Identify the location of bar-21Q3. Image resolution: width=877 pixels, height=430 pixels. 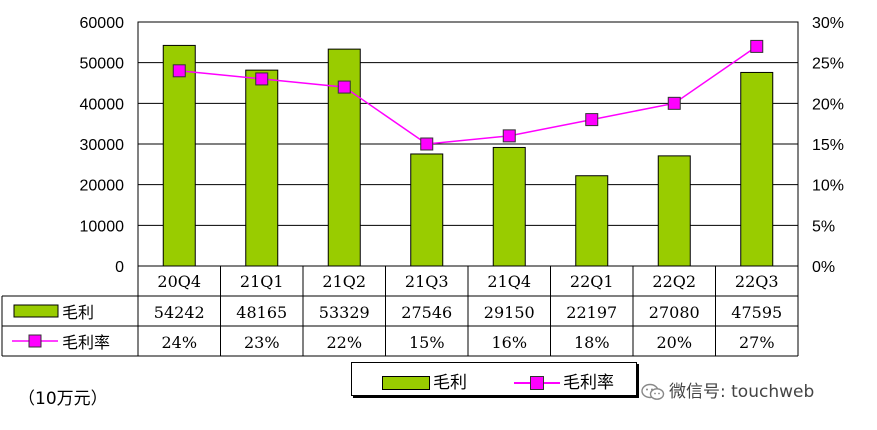
(427, 210).